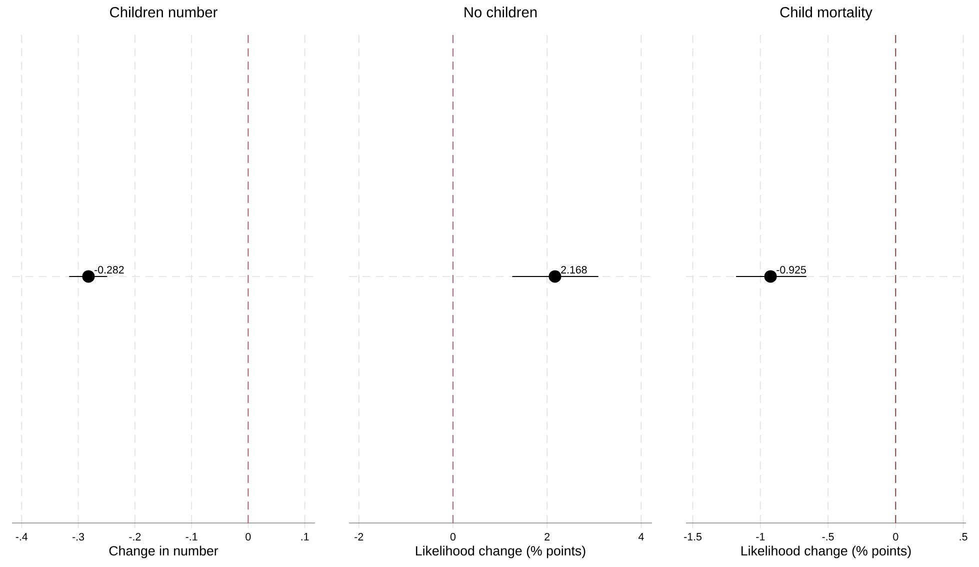 The width and height of the screenshot is (979, 567). I want to click on data-label: -0.925, so click(791, 270).